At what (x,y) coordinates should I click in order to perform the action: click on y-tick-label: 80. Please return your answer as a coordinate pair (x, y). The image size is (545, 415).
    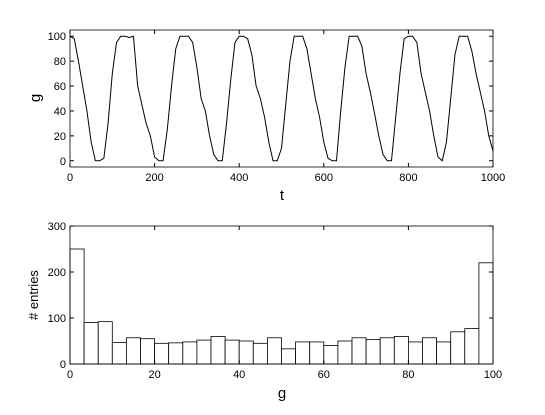
    Looking at the image, I should click on (60, 62).